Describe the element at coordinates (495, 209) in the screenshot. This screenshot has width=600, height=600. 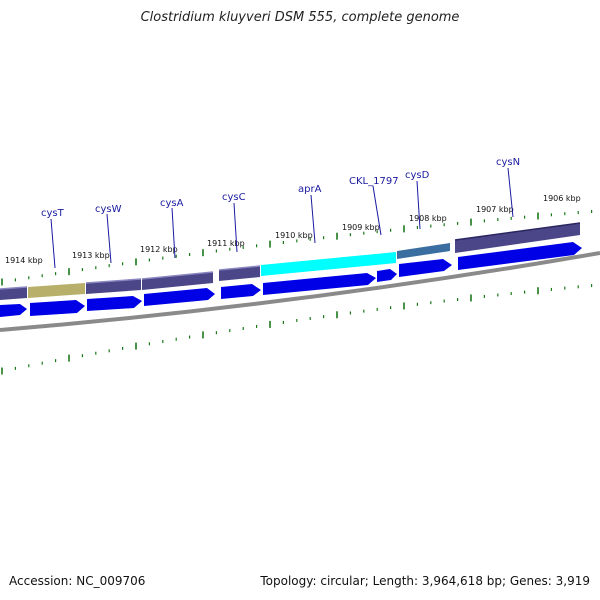
I see `tick-label: 1907 kbp` at that location.